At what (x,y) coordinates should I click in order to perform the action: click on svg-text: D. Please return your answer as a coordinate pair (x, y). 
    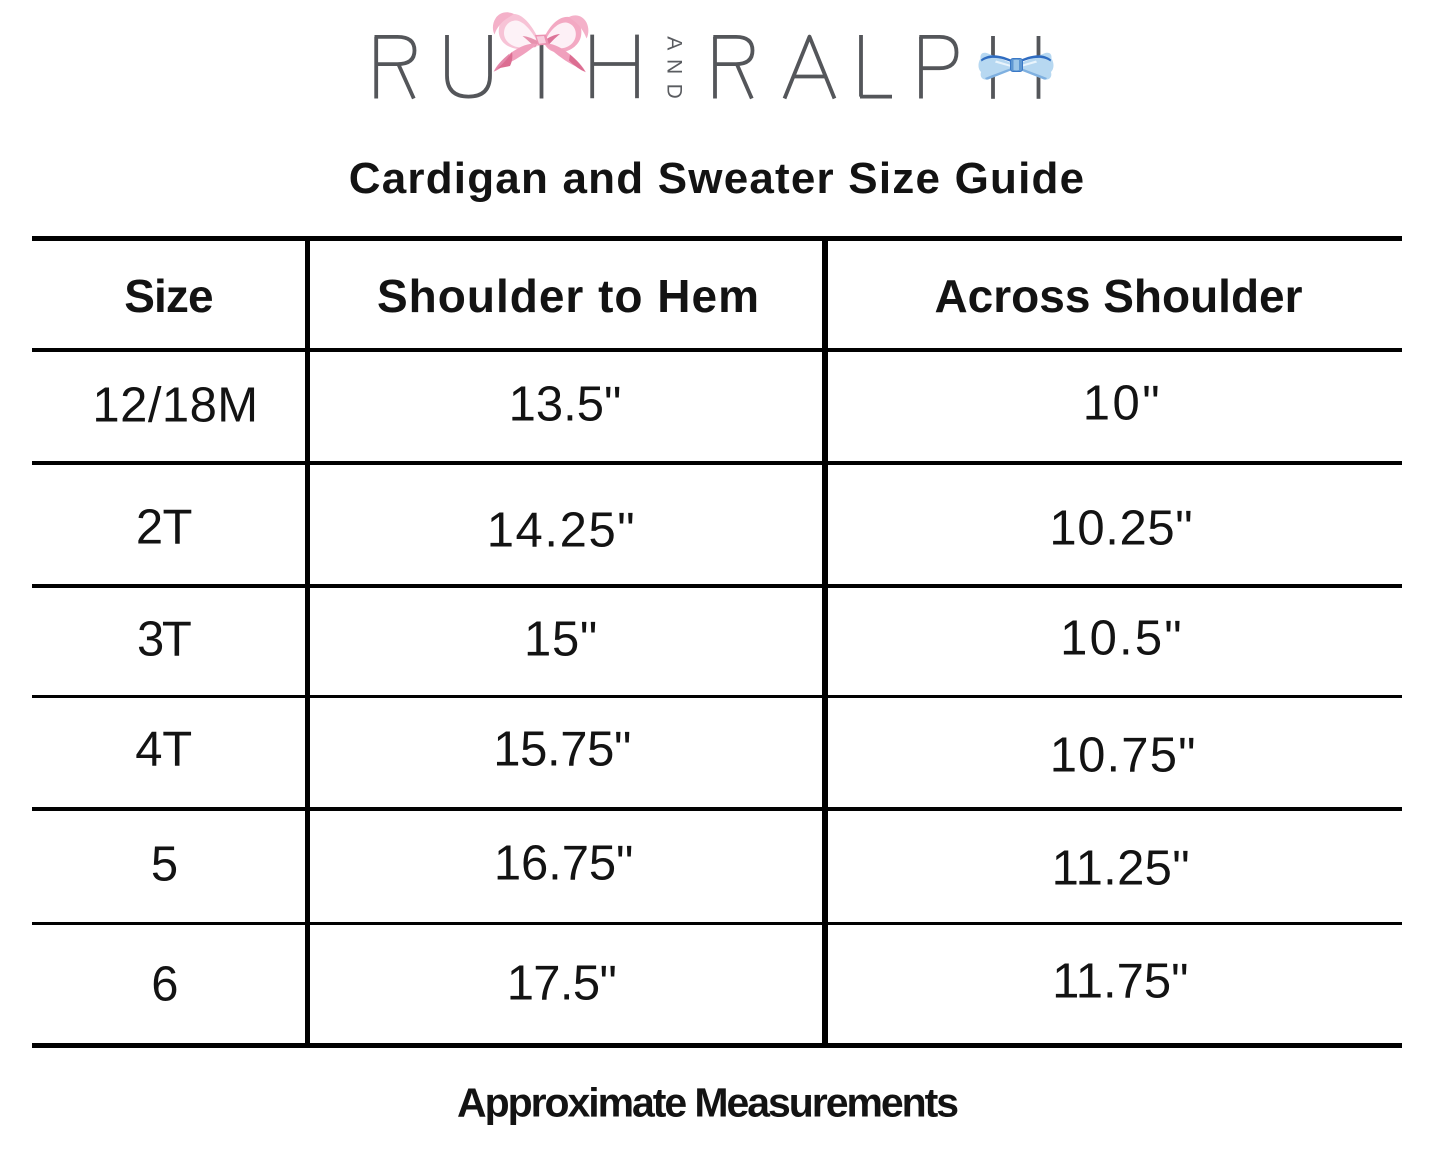
    Looking at the image, I should click on (674, 91).